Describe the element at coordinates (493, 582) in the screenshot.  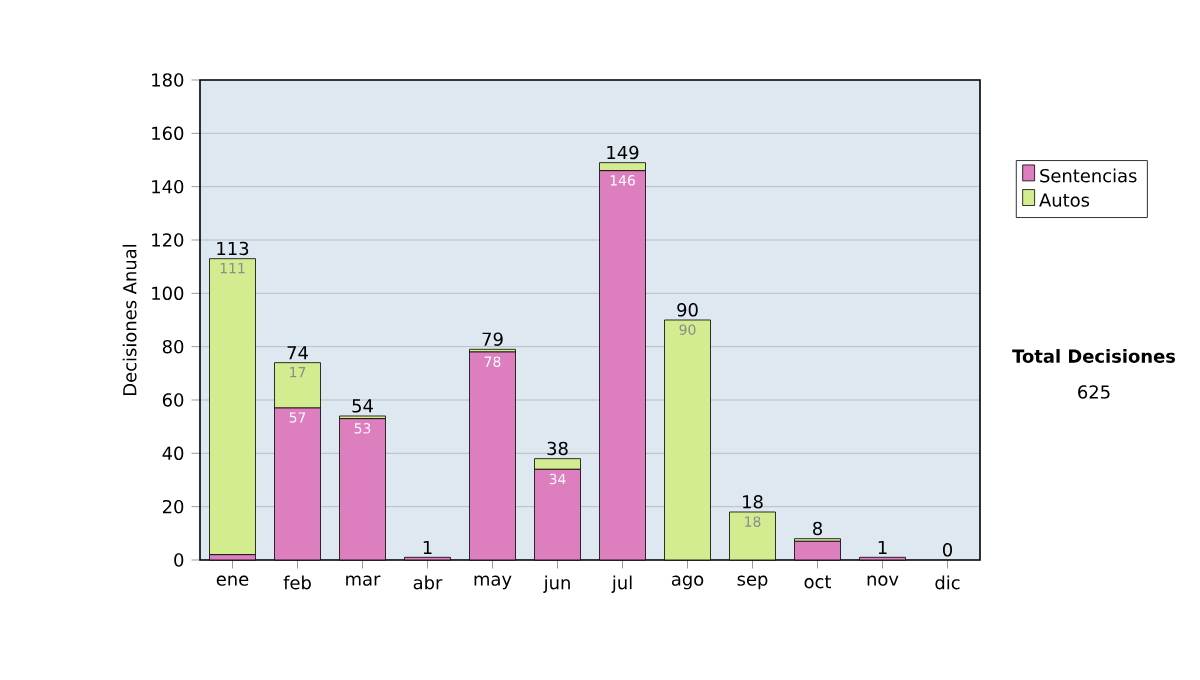
I see `x-tick-label: may` at that location.